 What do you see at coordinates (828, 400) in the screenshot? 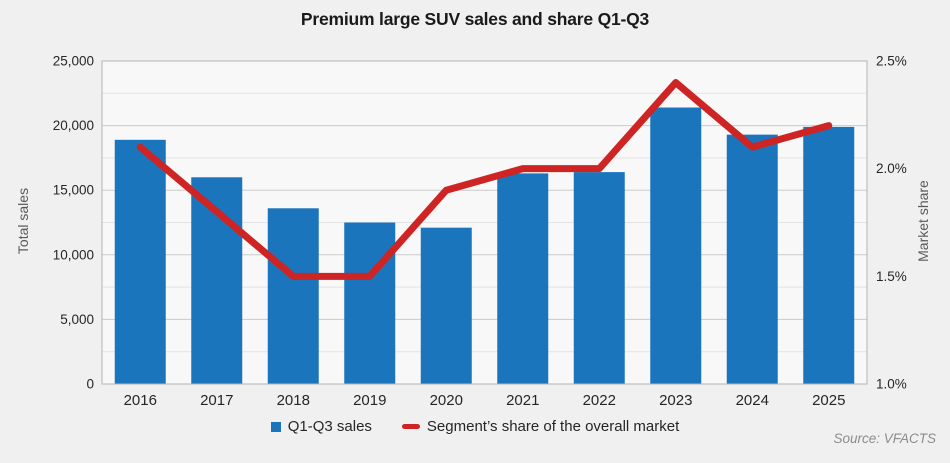
I see `x-axis-tick-label: 2025` at bounding box center [828, 400].